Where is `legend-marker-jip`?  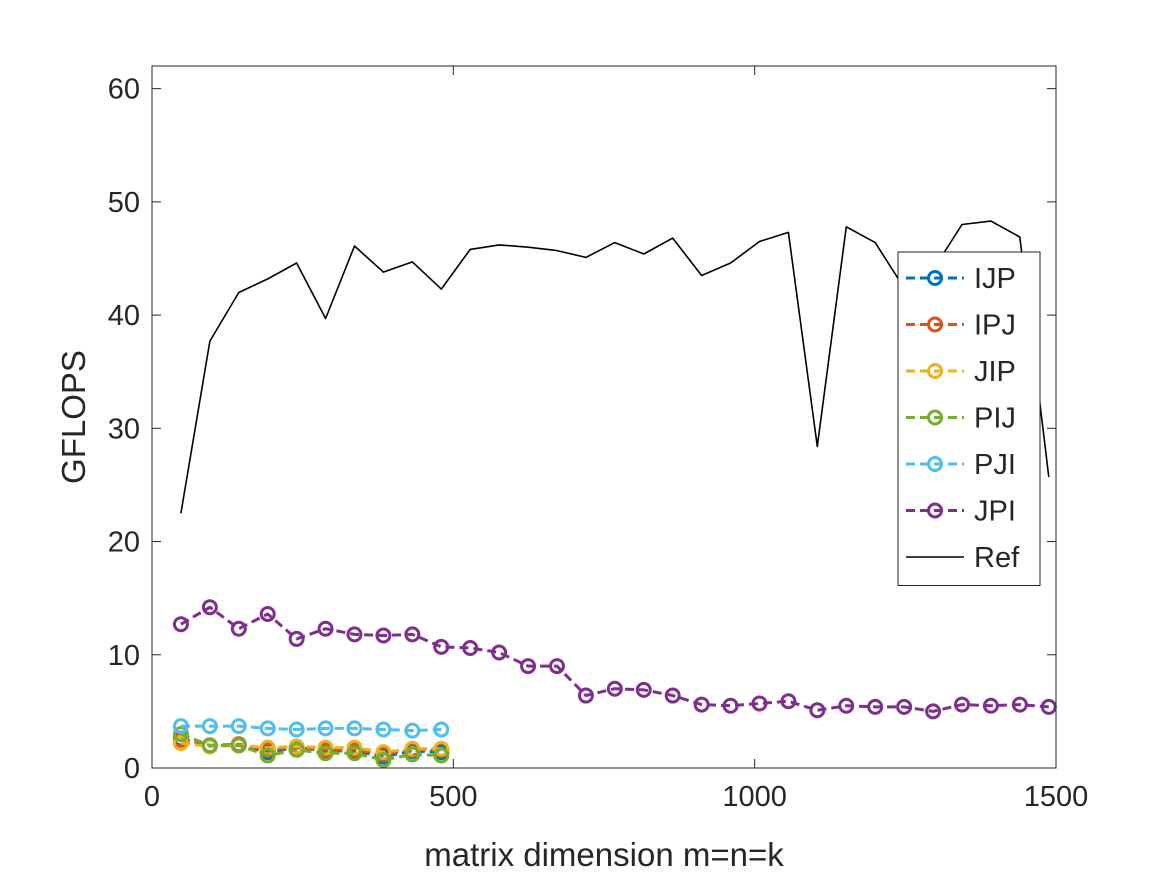
legend-marker-jip is located at coordinates (935, 371).